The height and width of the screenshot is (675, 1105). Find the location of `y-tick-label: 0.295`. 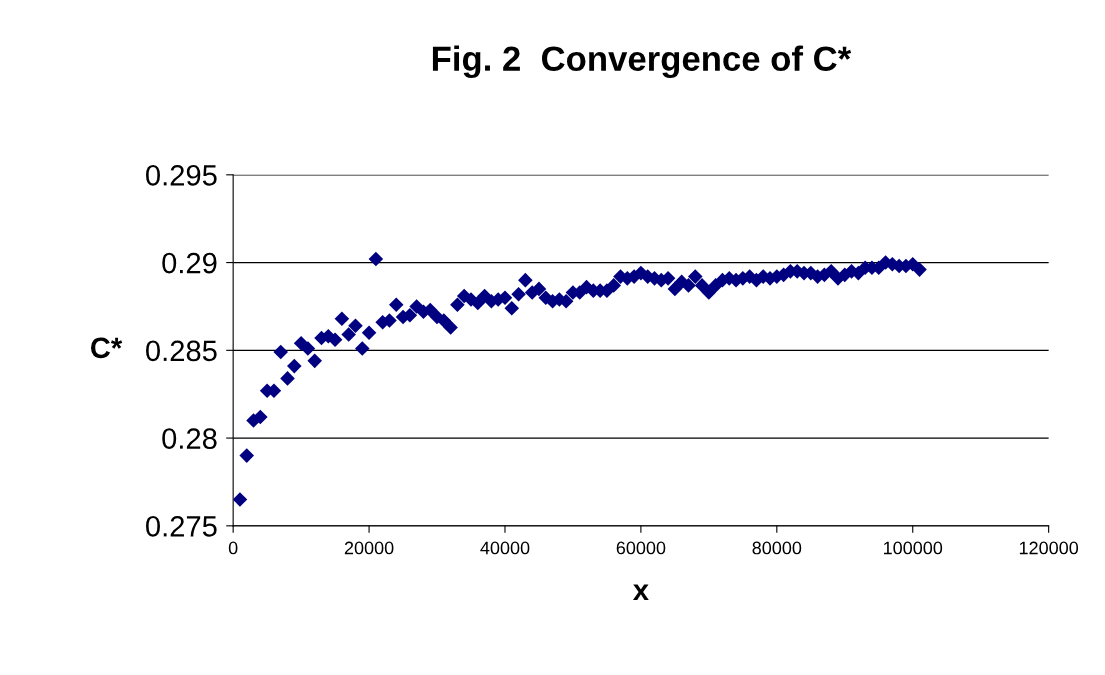

y-tick-label: 0.295 is located at coordinates (181, 175).